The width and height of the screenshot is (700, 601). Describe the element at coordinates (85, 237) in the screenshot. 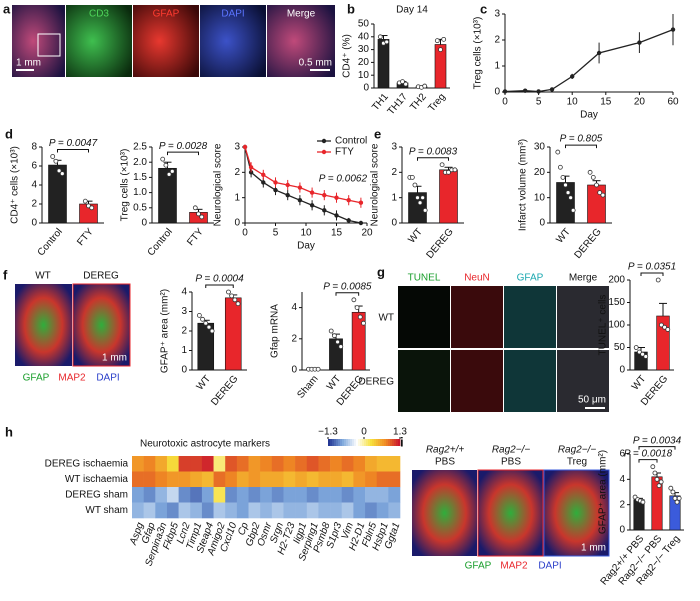

I see `x-tick-label: FTY` at that location.